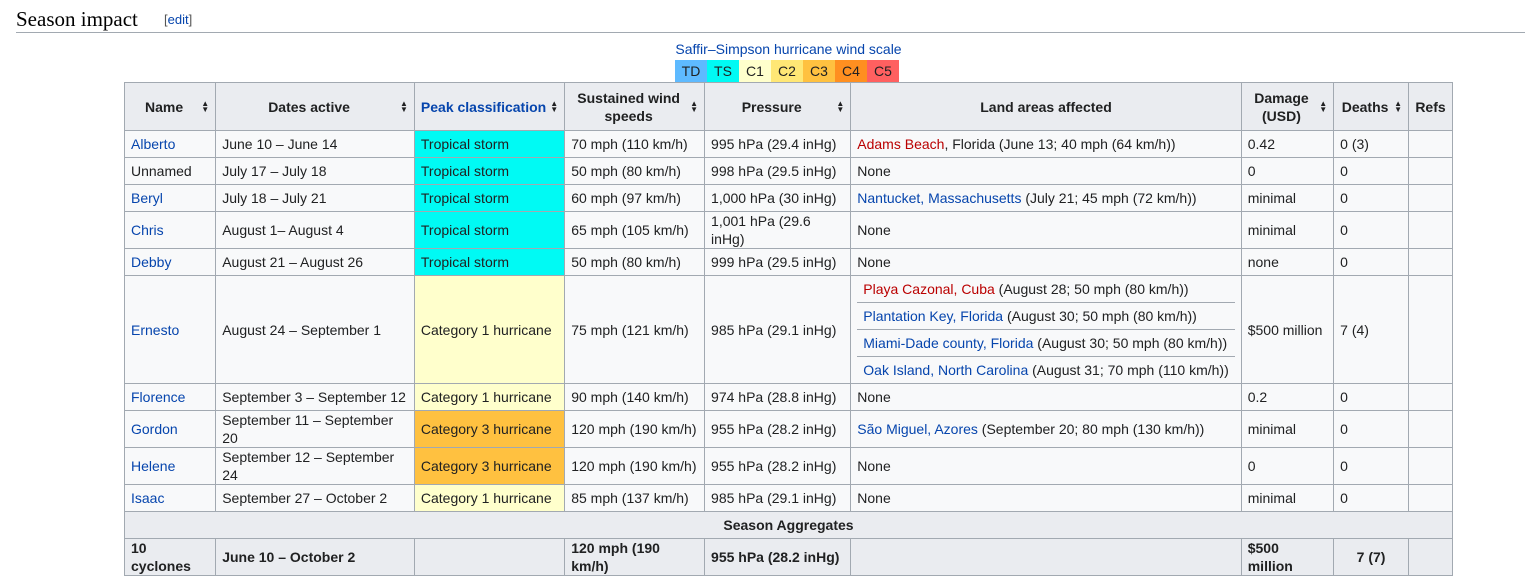 Image resolution: width=1525 pixels, height=576 pixels. What do you see at coordinates (939, 198) in the screenshot?
I see `land-link: Nantucket, Massachusetts` at bounding box center [939, 198].